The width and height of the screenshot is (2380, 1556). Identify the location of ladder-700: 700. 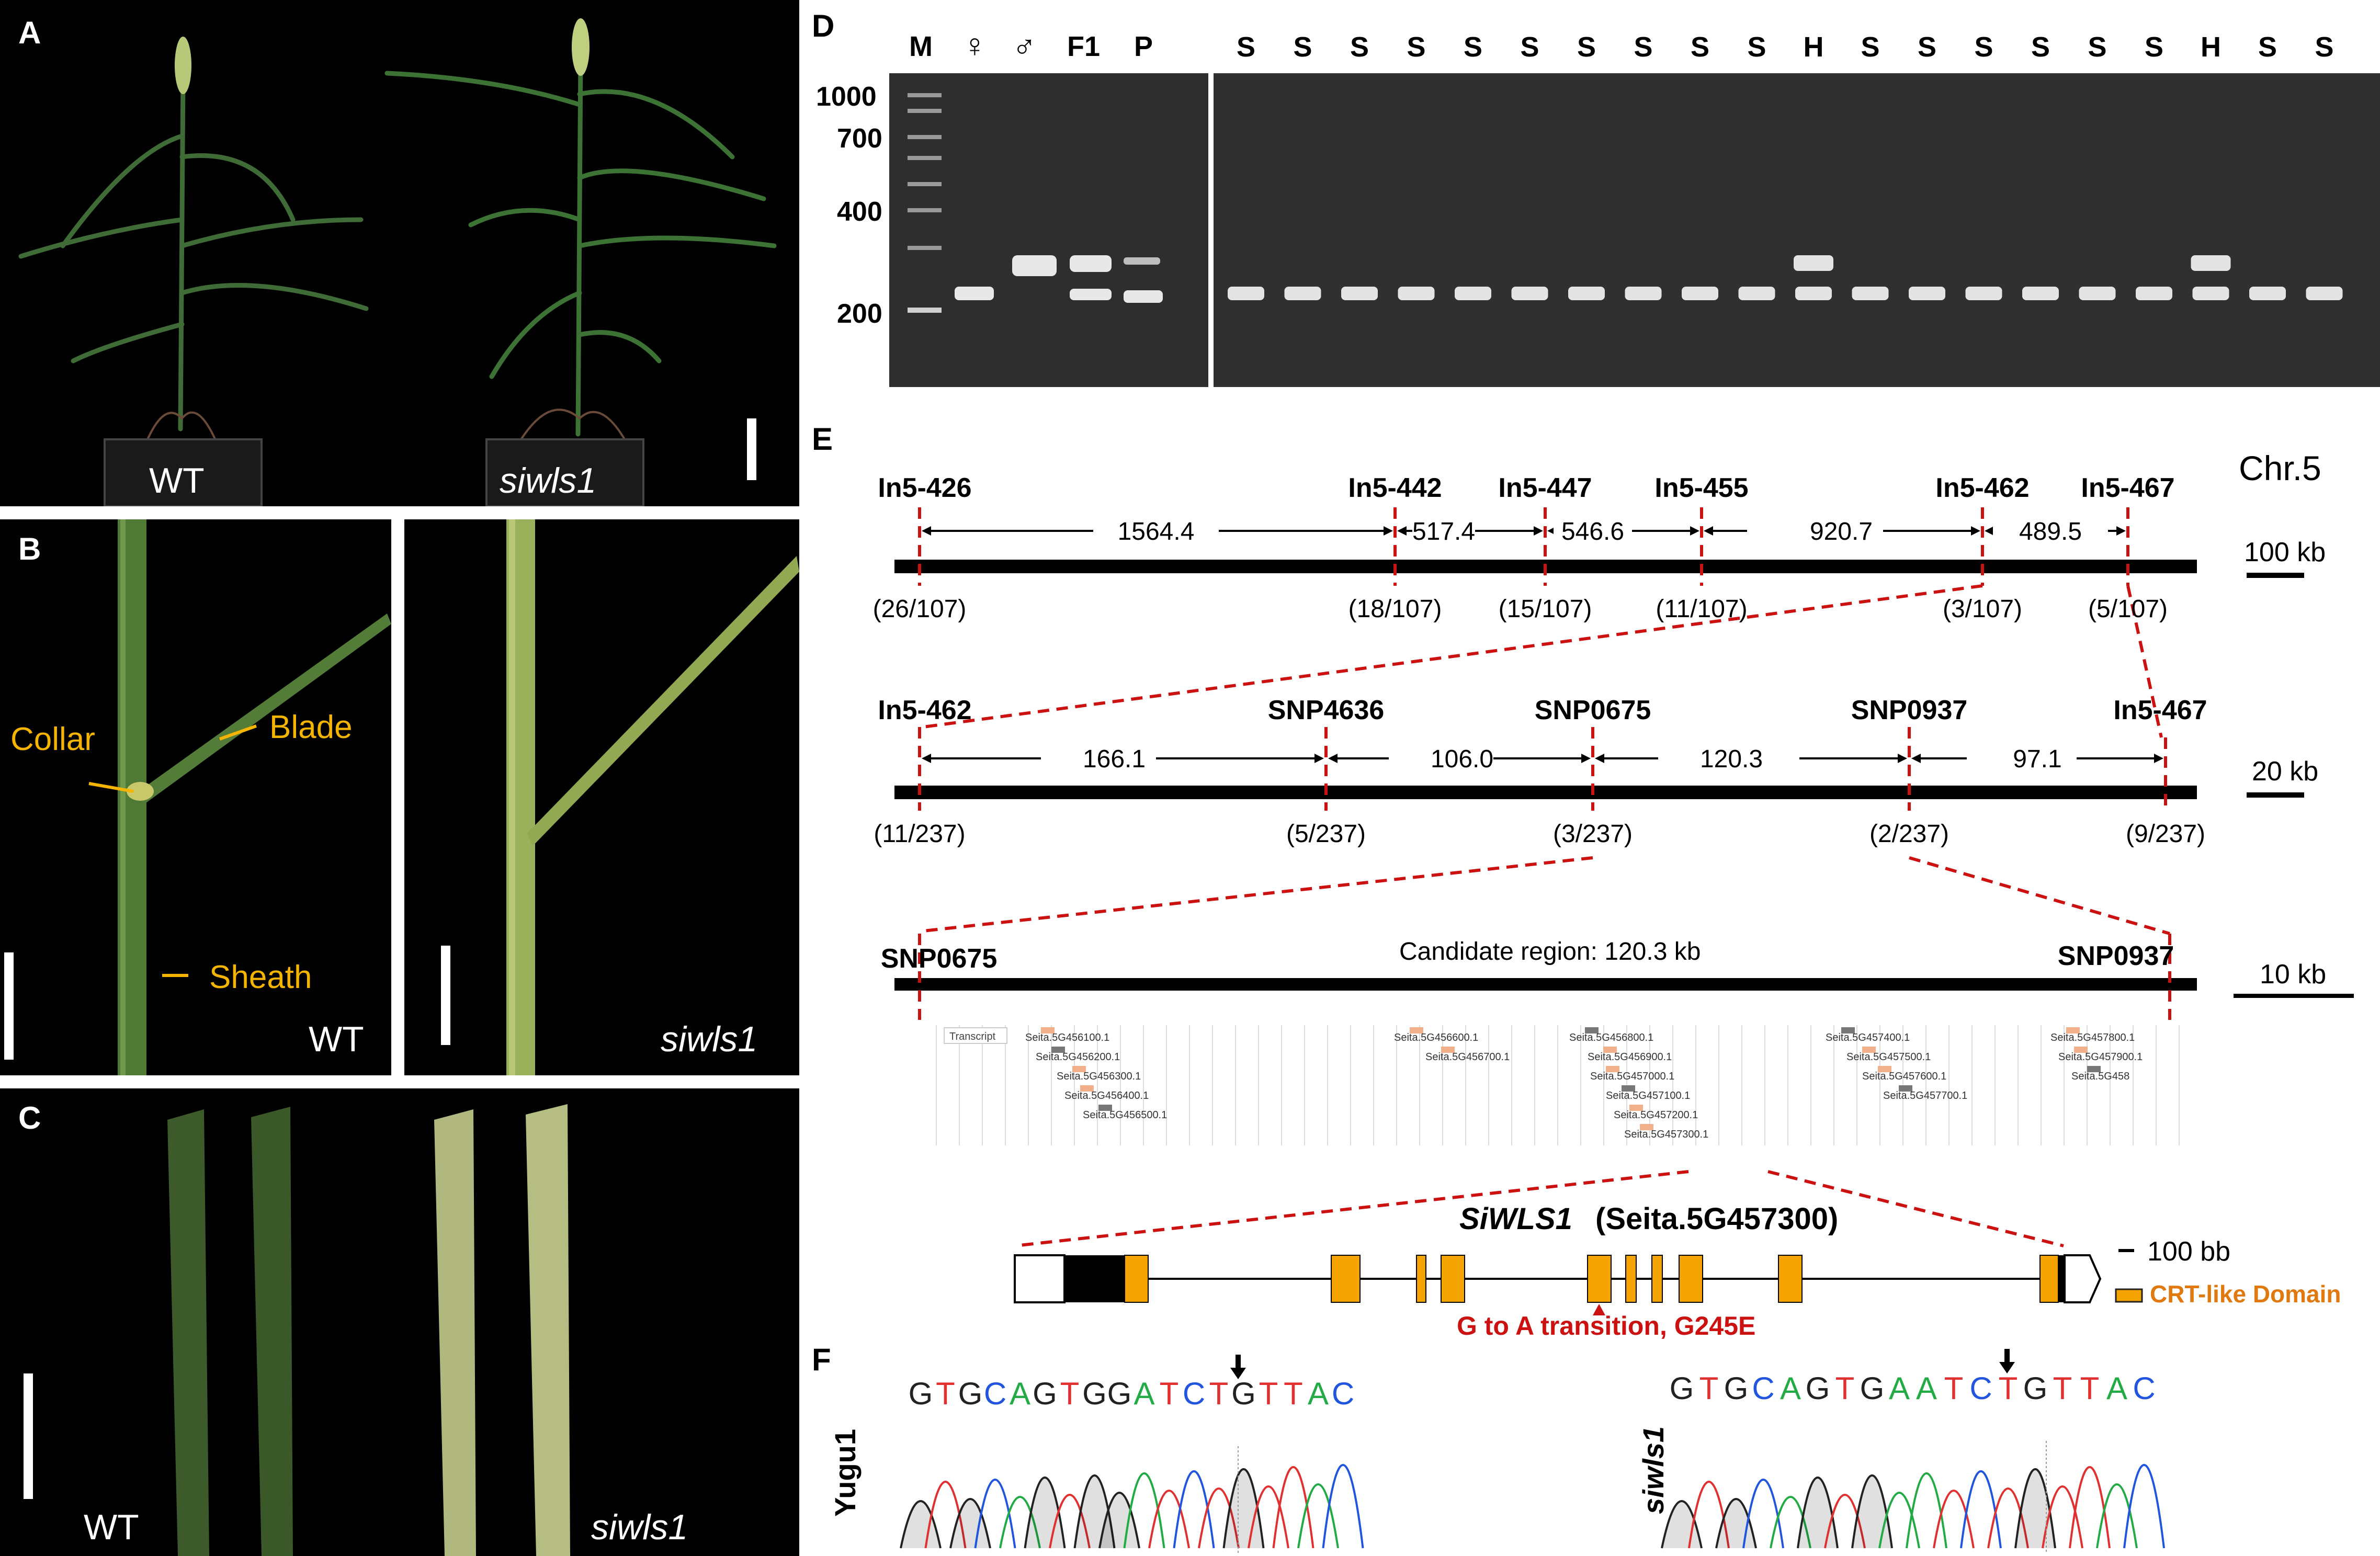
(860, 138).